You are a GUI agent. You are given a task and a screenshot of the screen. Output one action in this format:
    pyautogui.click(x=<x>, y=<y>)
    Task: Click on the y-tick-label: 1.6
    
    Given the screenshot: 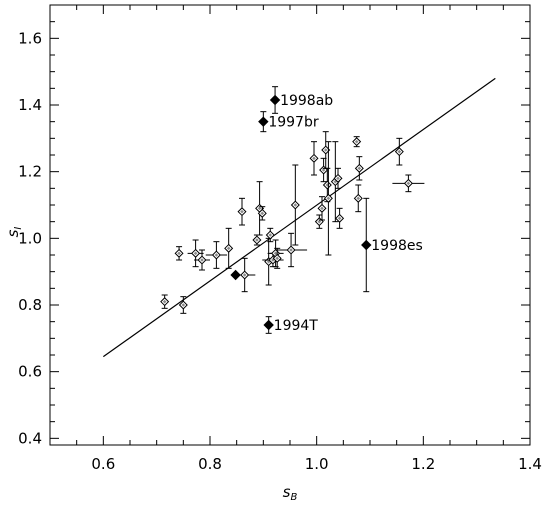 What is the action you would take?
    pyautogui.click(x=30, y=38)
    